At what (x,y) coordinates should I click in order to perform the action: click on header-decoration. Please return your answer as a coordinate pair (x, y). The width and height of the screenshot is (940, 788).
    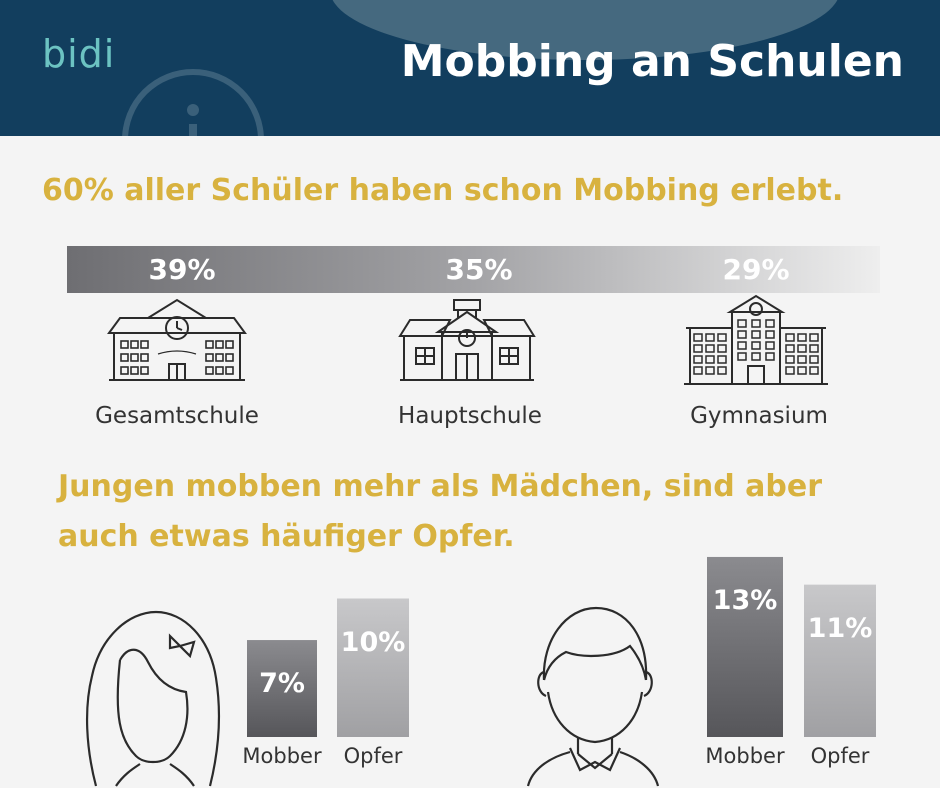
    Looking at the image, I should click on (480, 68).